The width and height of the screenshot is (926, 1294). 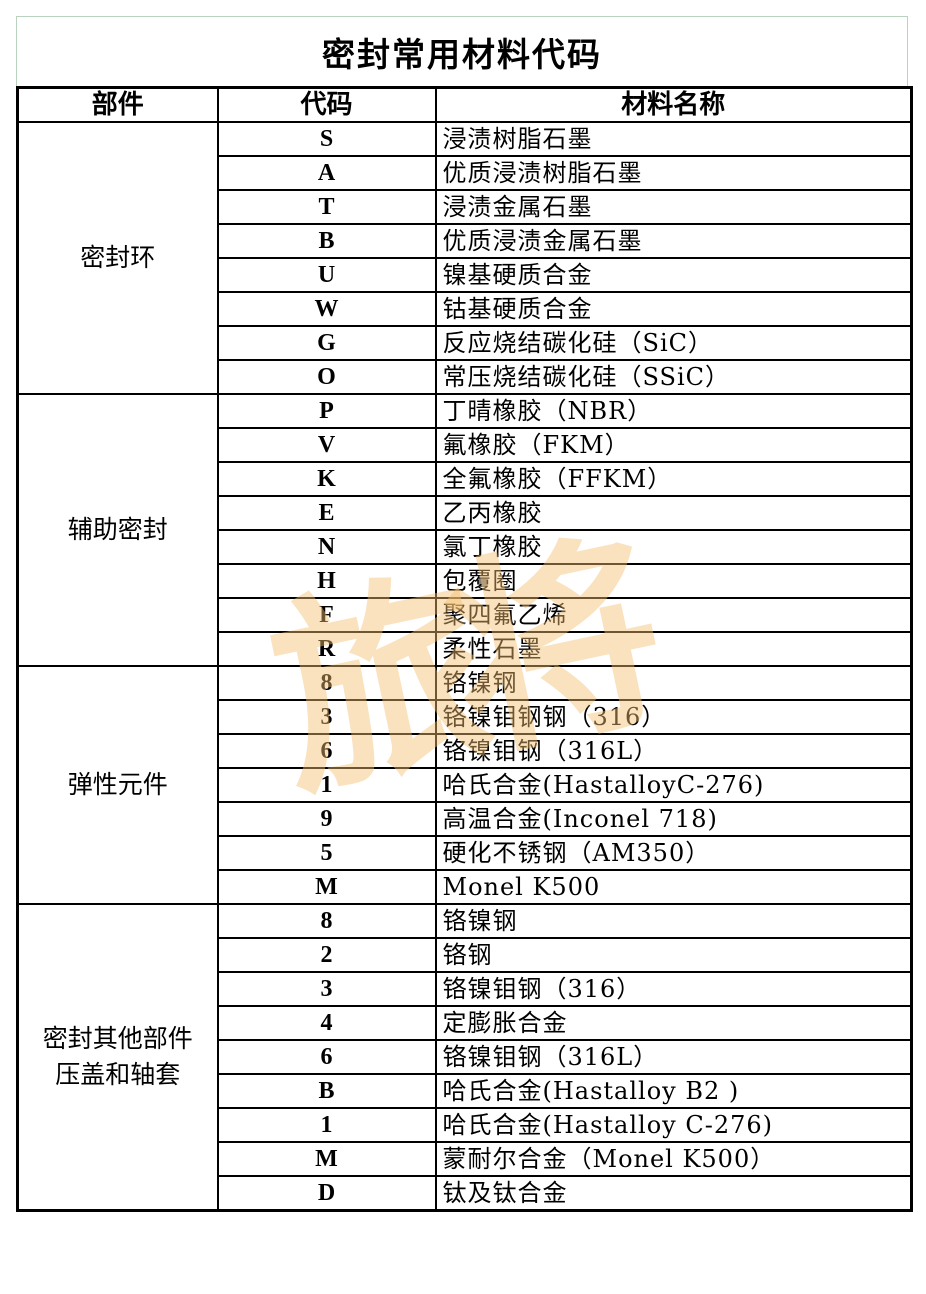 I want to click on table-row: B 优质浸渍金属石墨, so click(x=465, y=241).